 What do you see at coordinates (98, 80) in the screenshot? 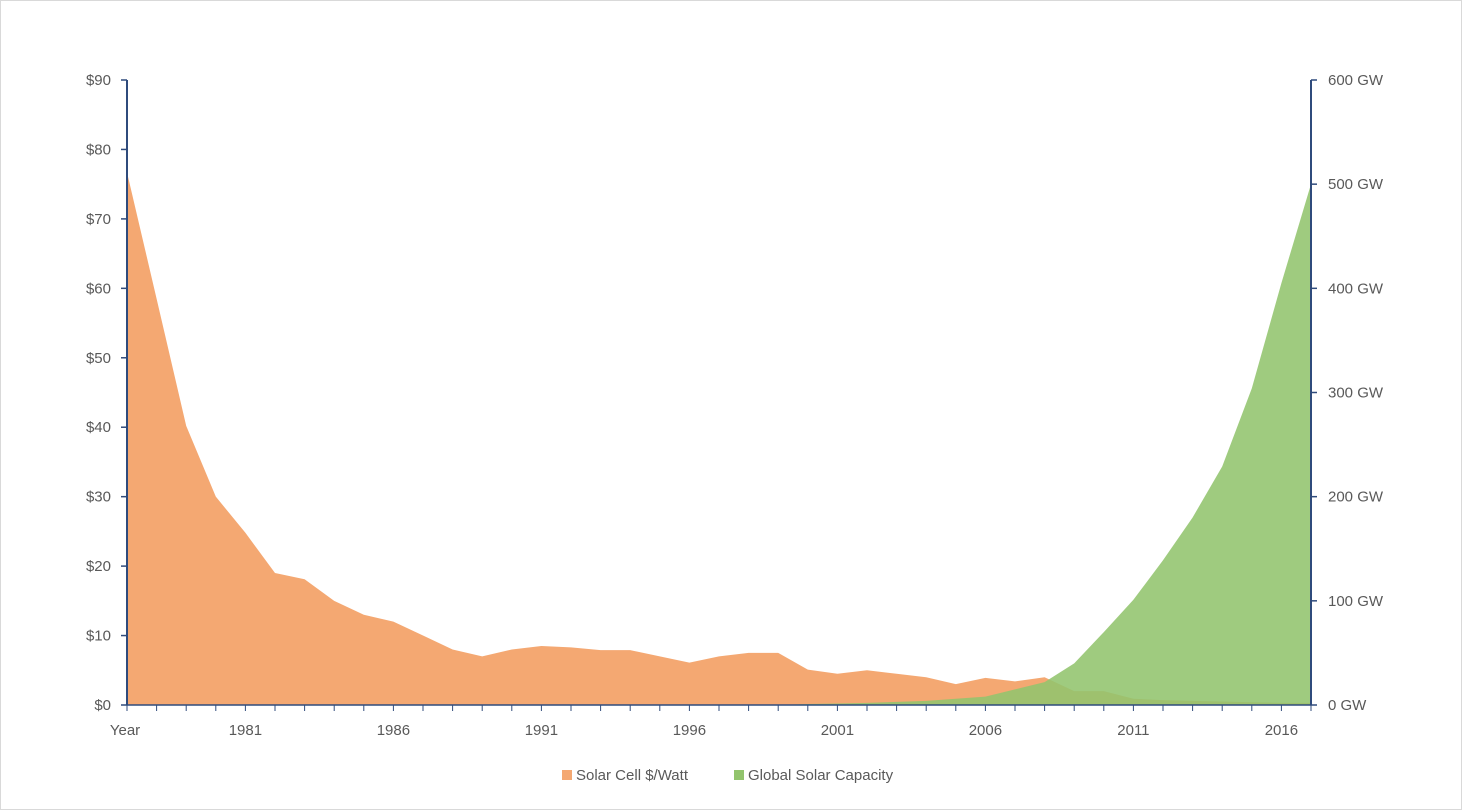
I see `left-tick-label: $90` at bounding box center [98, 80].